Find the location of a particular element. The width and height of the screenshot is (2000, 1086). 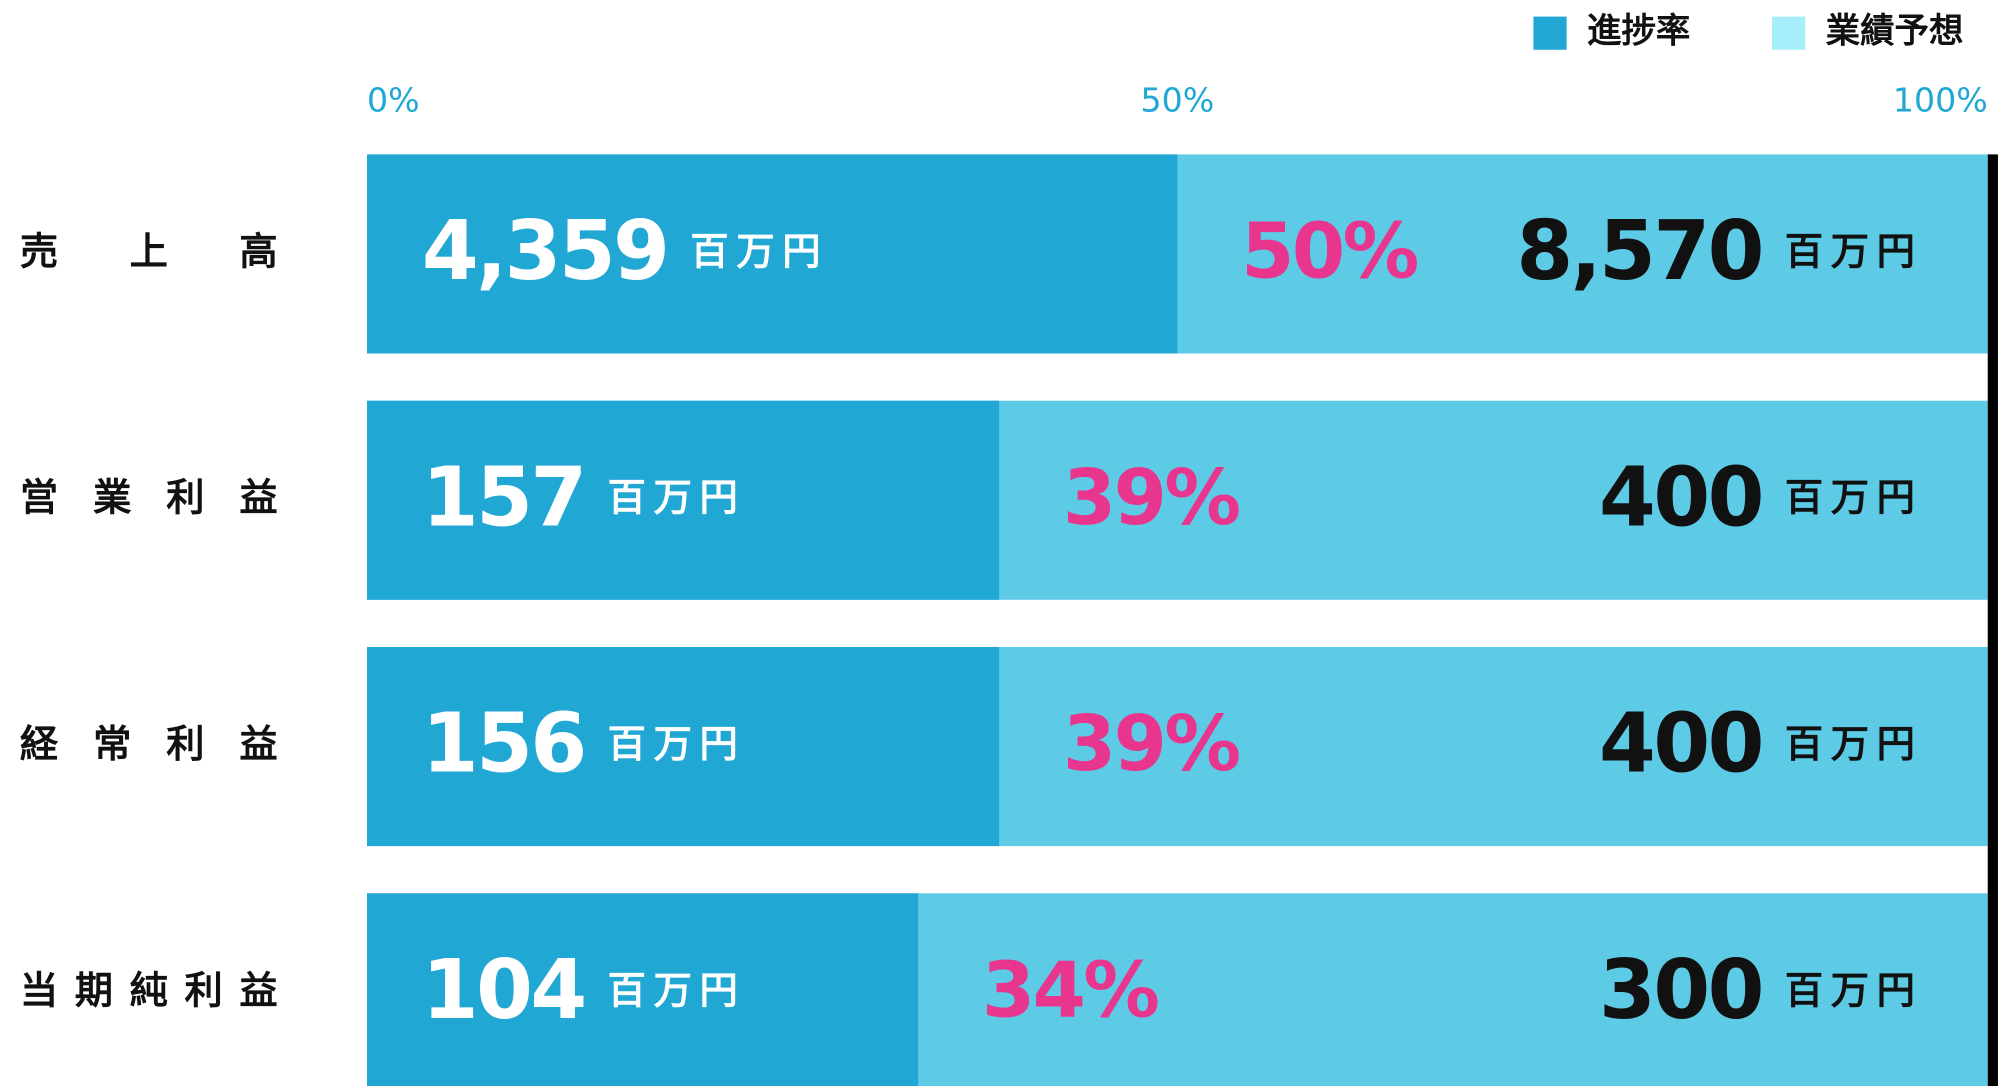

actual-value: 4,359 is located at coordinates (545, 251).